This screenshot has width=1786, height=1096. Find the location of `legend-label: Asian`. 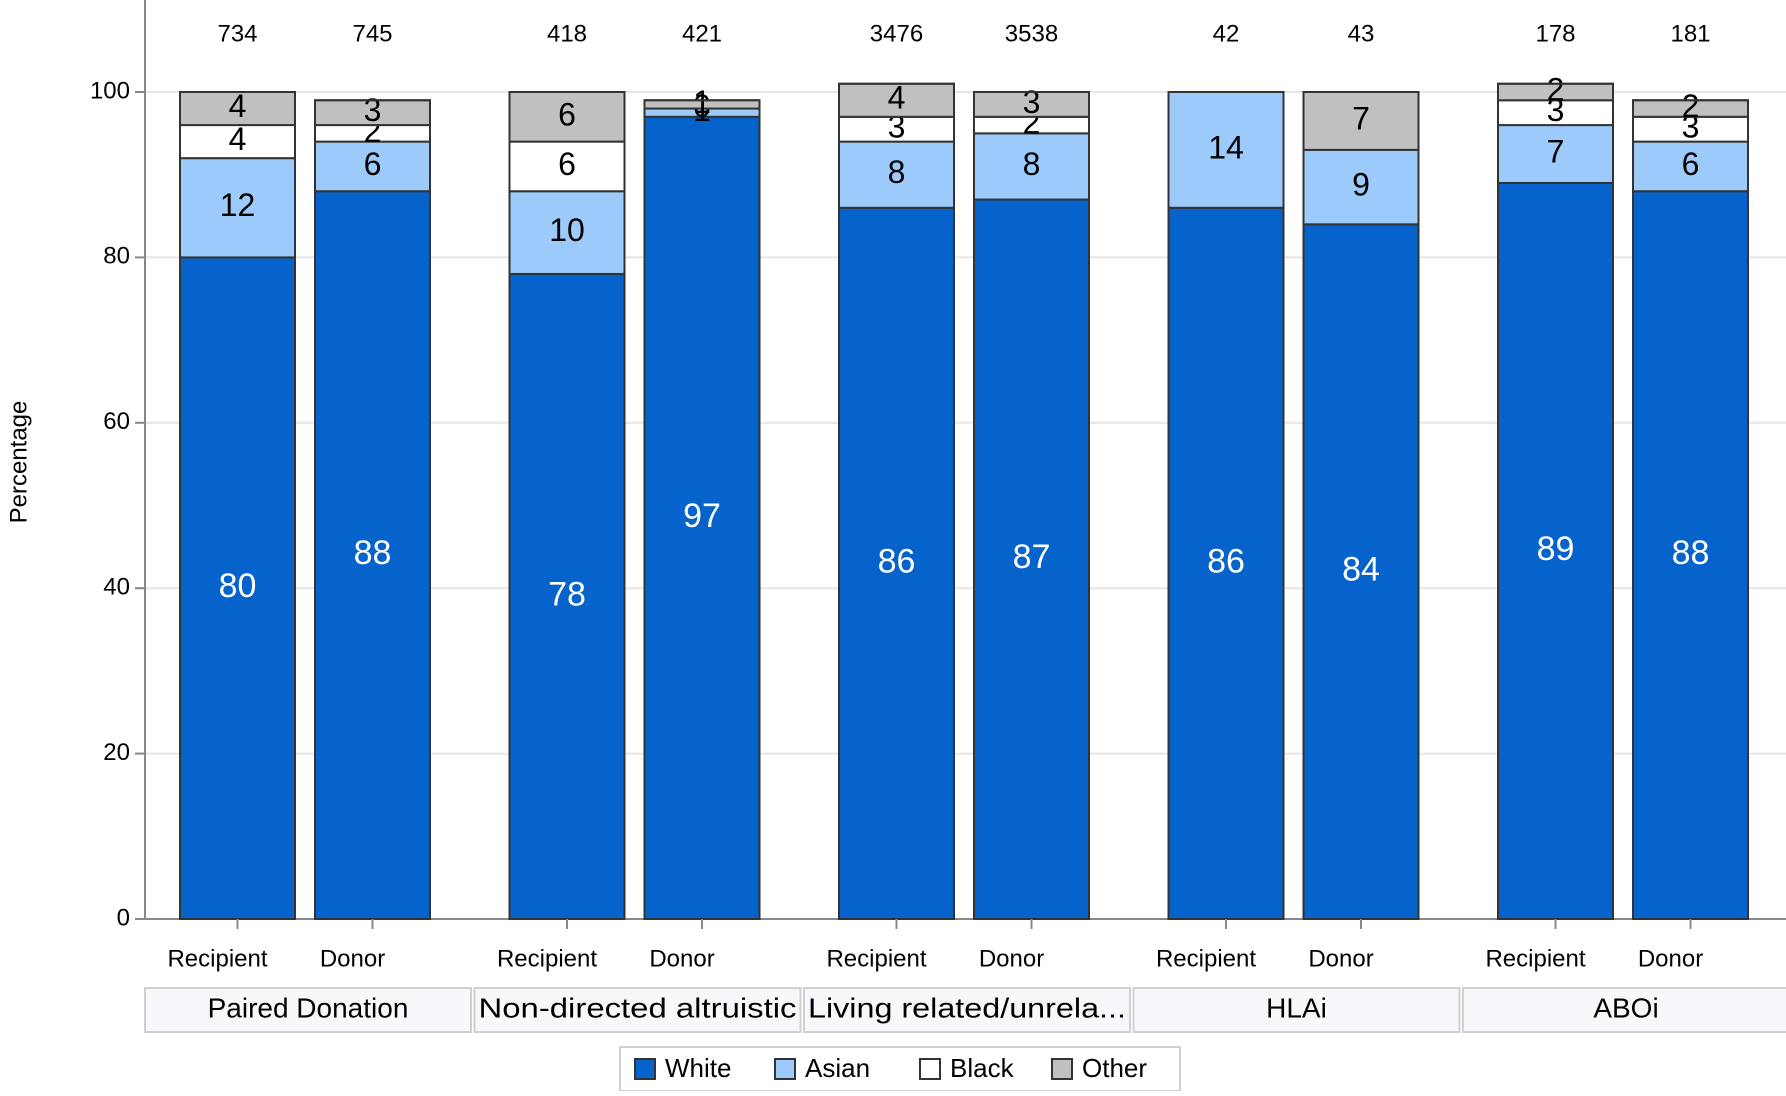

legend-label: Asian is located at coordinates (837, 1068).